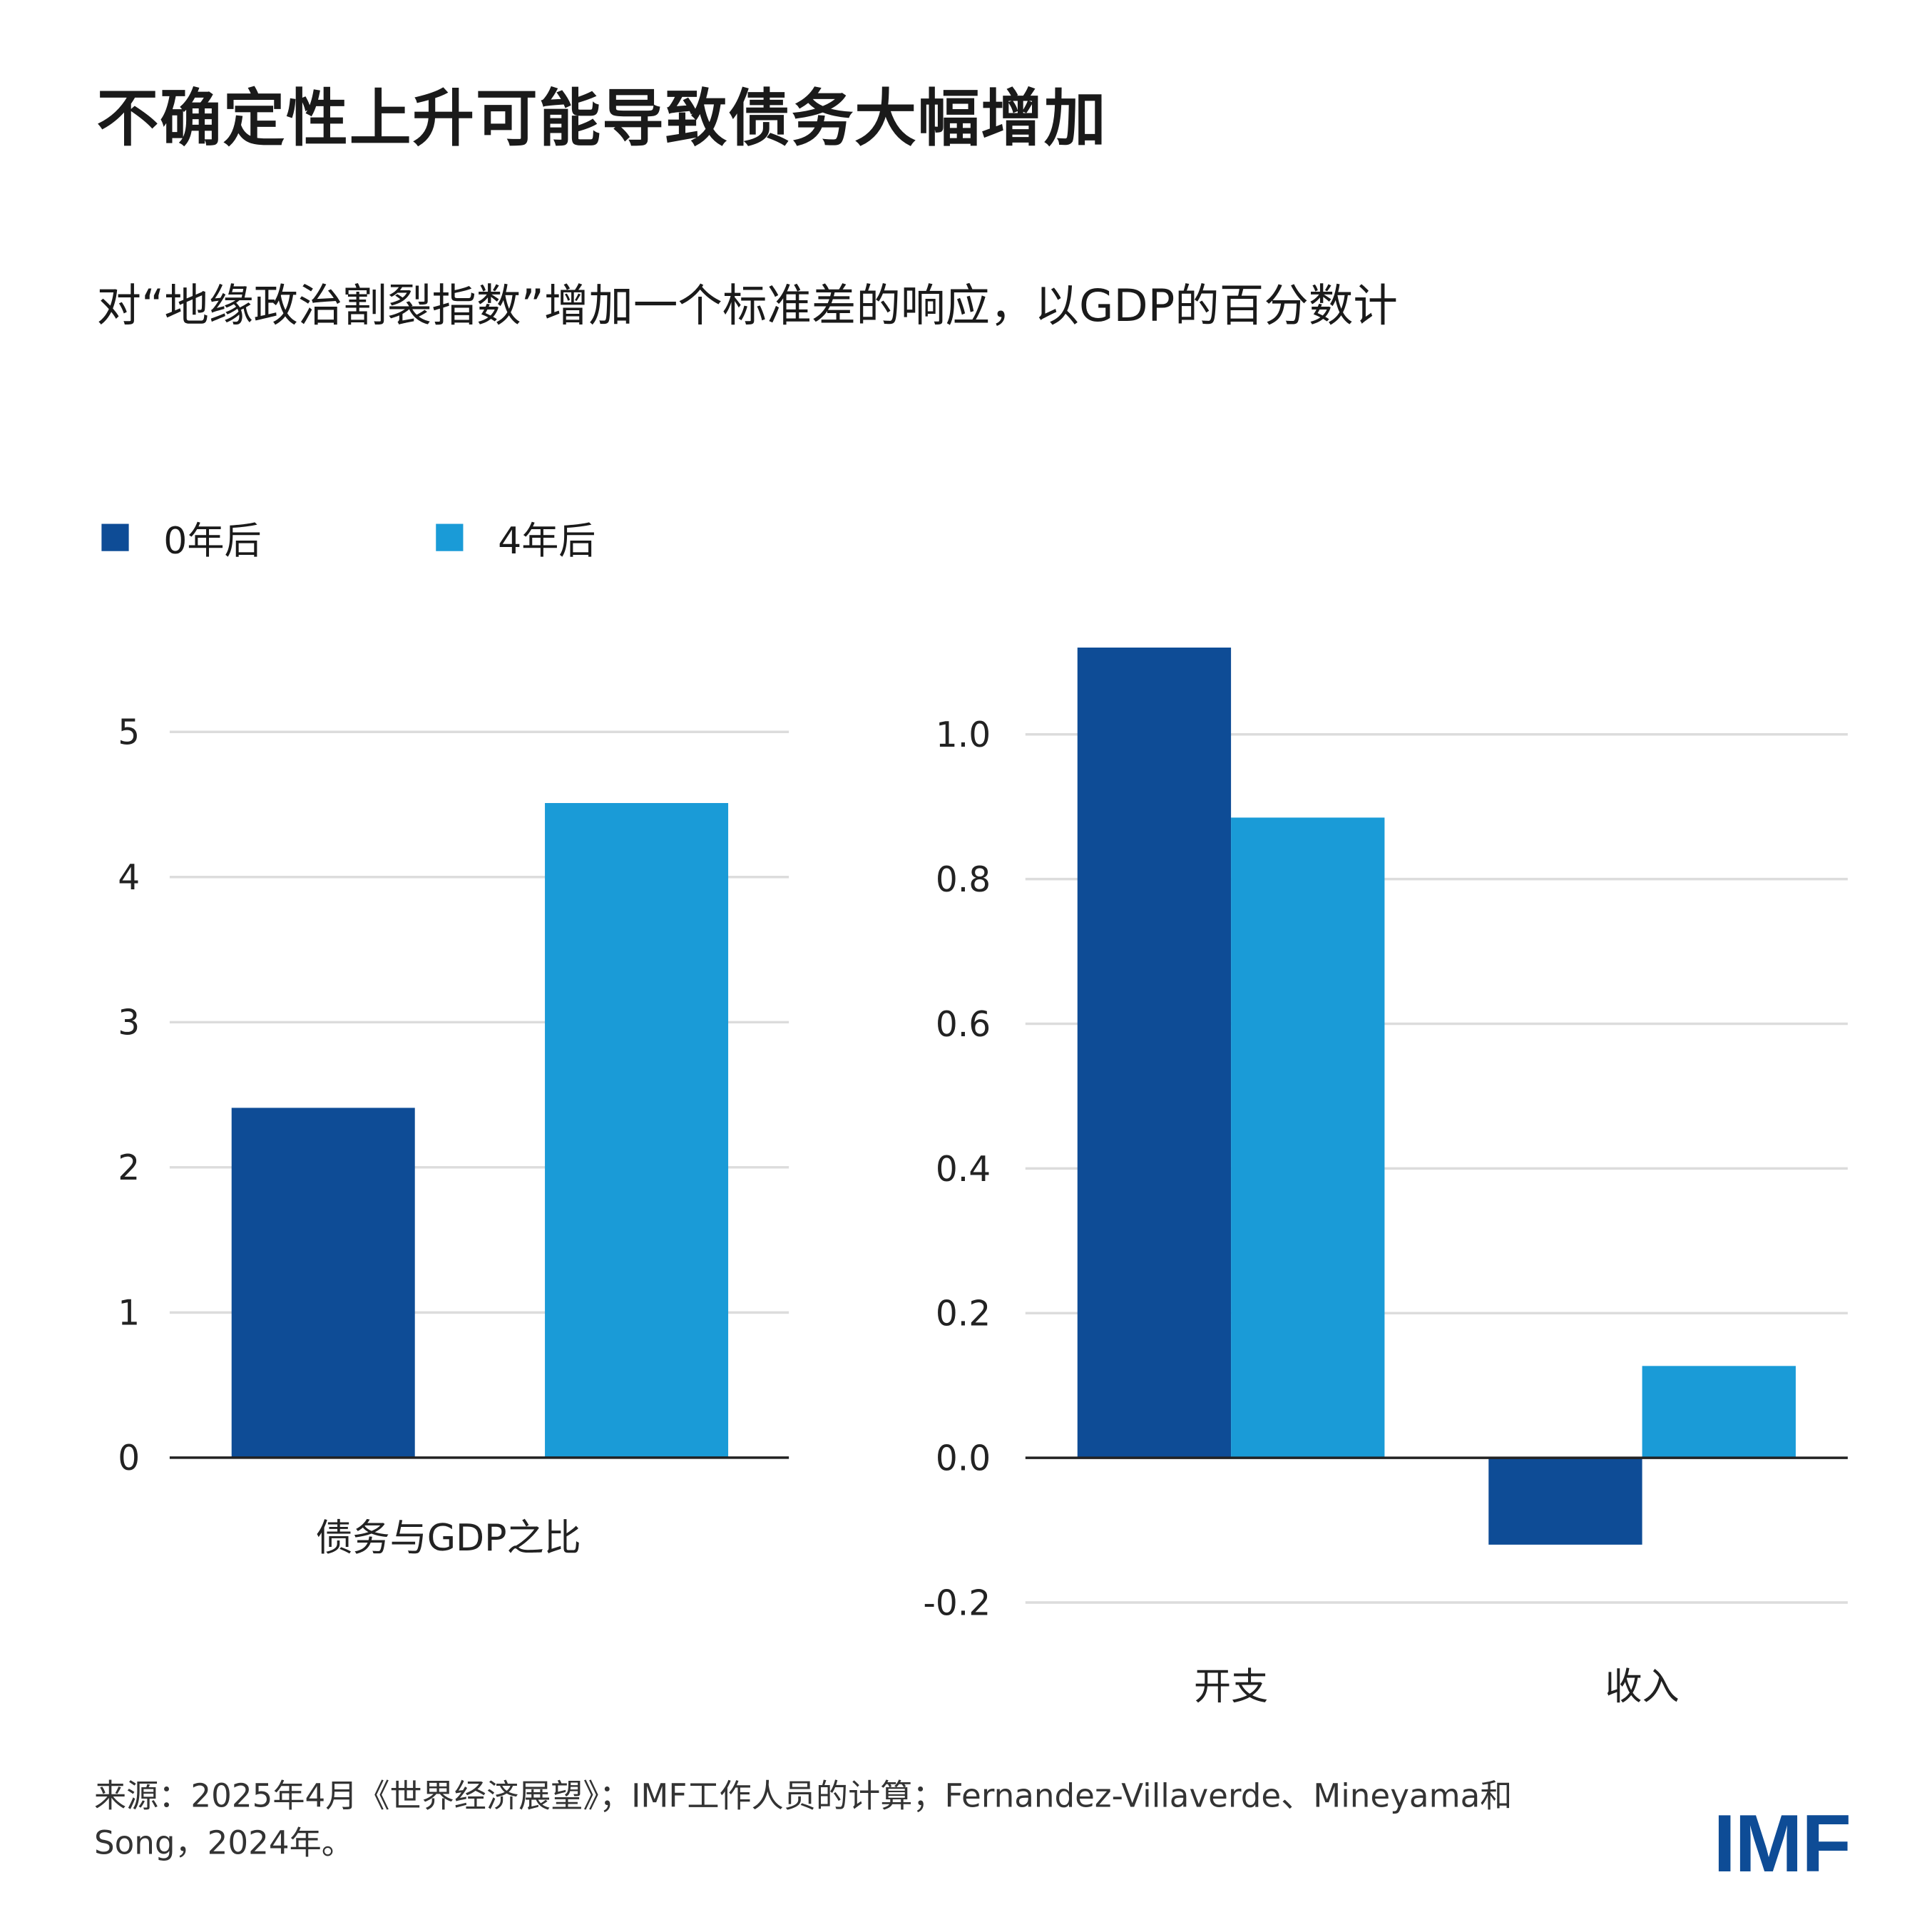  I want to click on y-tick-label: 0.6, so click(963, 1025).